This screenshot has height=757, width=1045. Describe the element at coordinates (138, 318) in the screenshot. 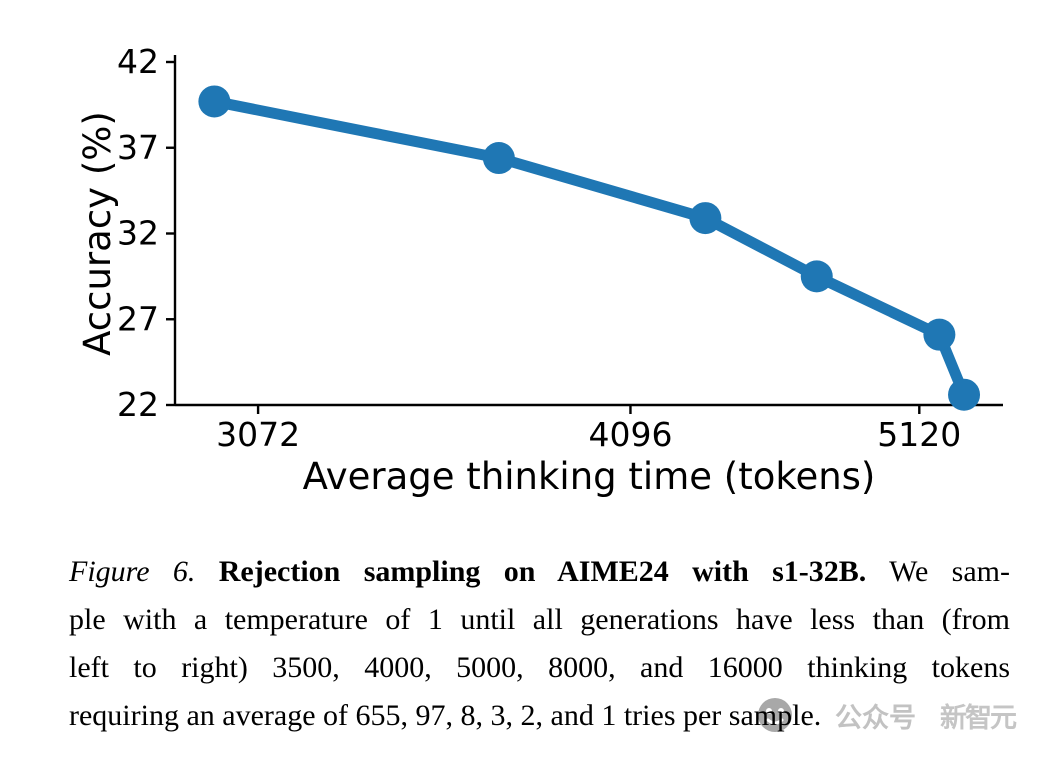

I see `y-tick-label: 27` at that location.